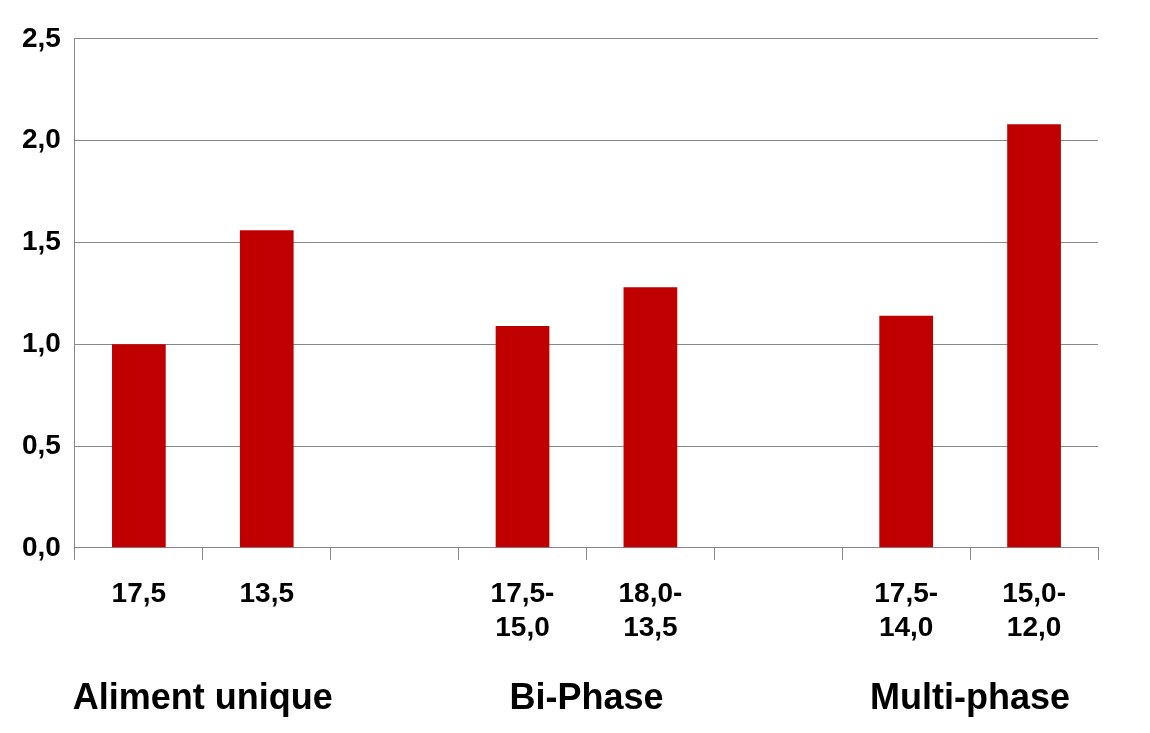 The image size is (1150, 733). Describe the element at coordinates (41, 444) in the screenshot. I see `y-tick-label: 0,5` at that location.